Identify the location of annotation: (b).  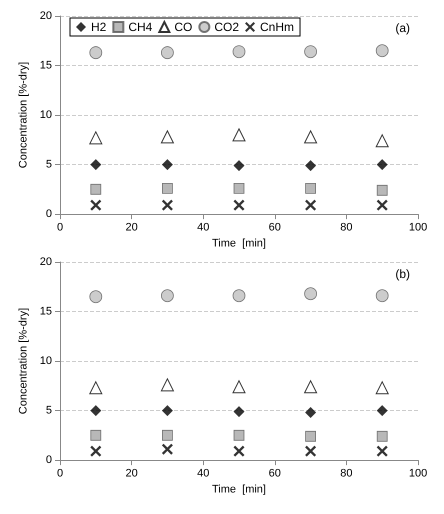
(402, 274).